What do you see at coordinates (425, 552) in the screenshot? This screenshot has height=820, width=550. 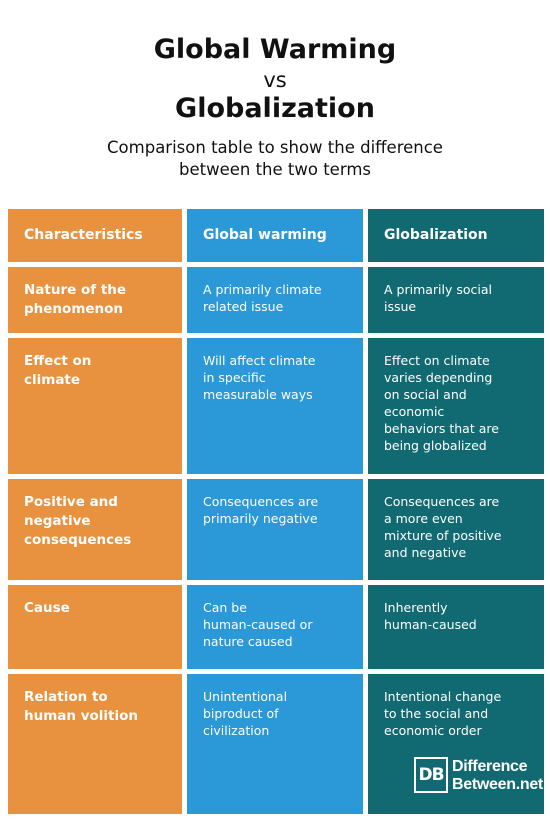 I see `text-line: and negative` at bounding box center [425, 552].